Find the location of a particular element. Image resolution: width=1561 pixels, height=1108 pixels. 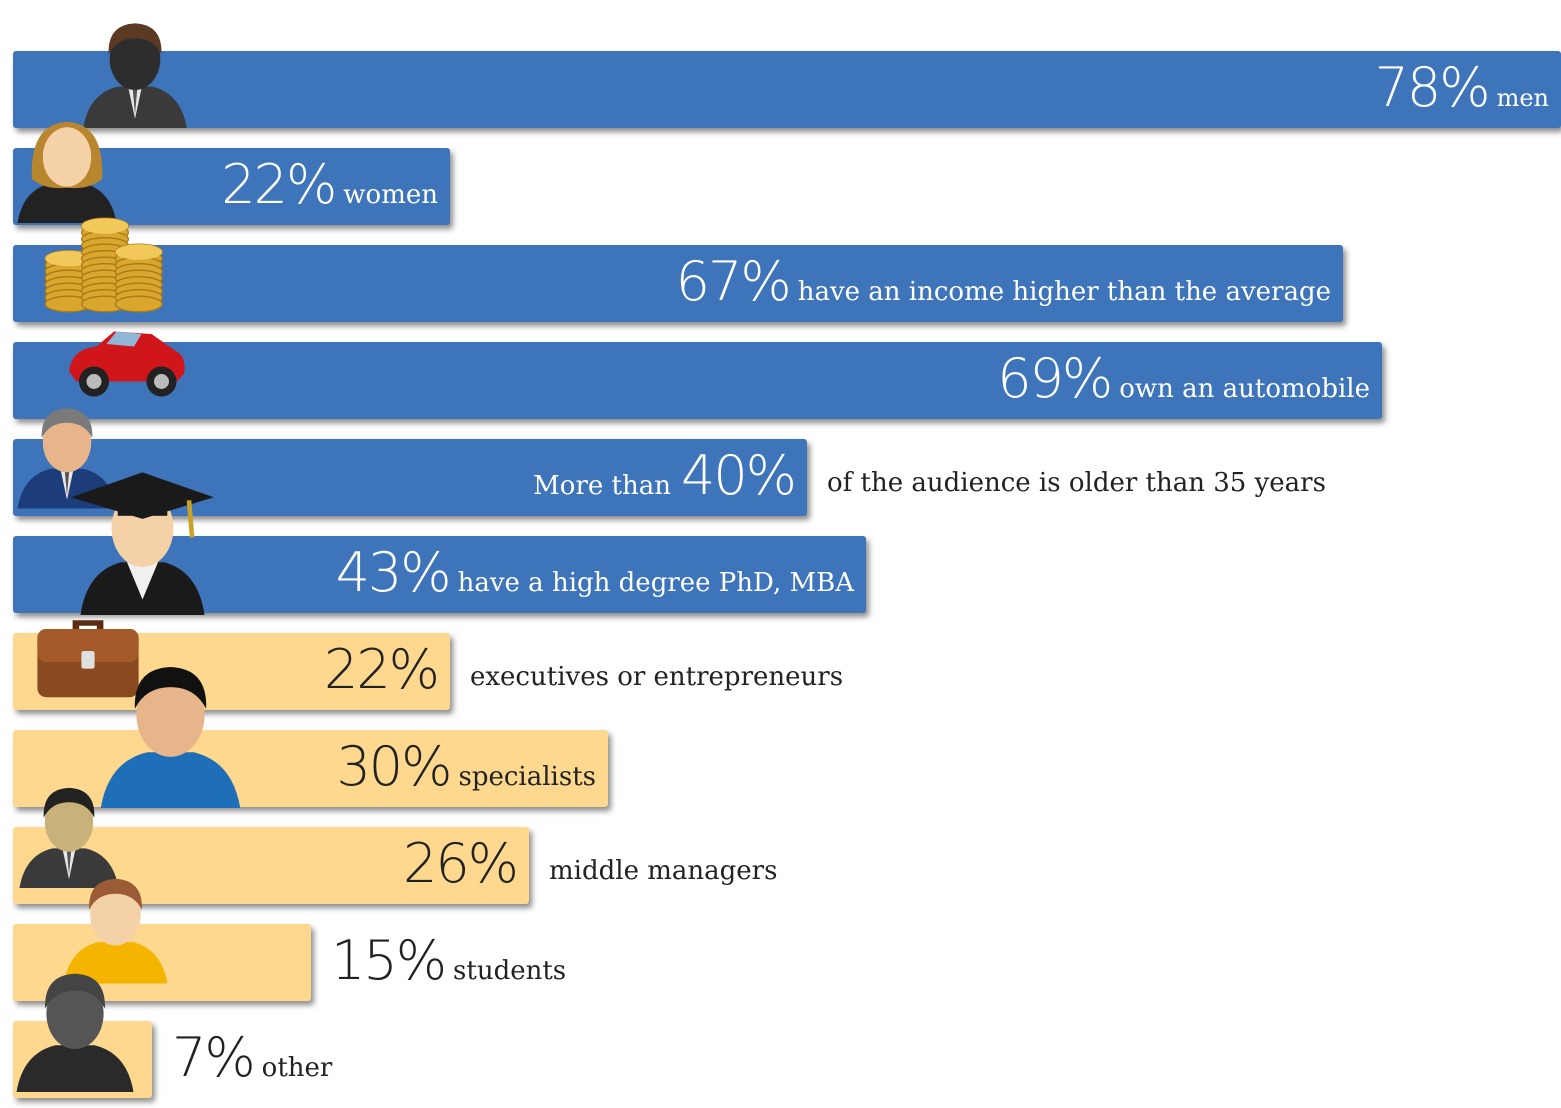

label-text: students is located at coordinates (510, 971).